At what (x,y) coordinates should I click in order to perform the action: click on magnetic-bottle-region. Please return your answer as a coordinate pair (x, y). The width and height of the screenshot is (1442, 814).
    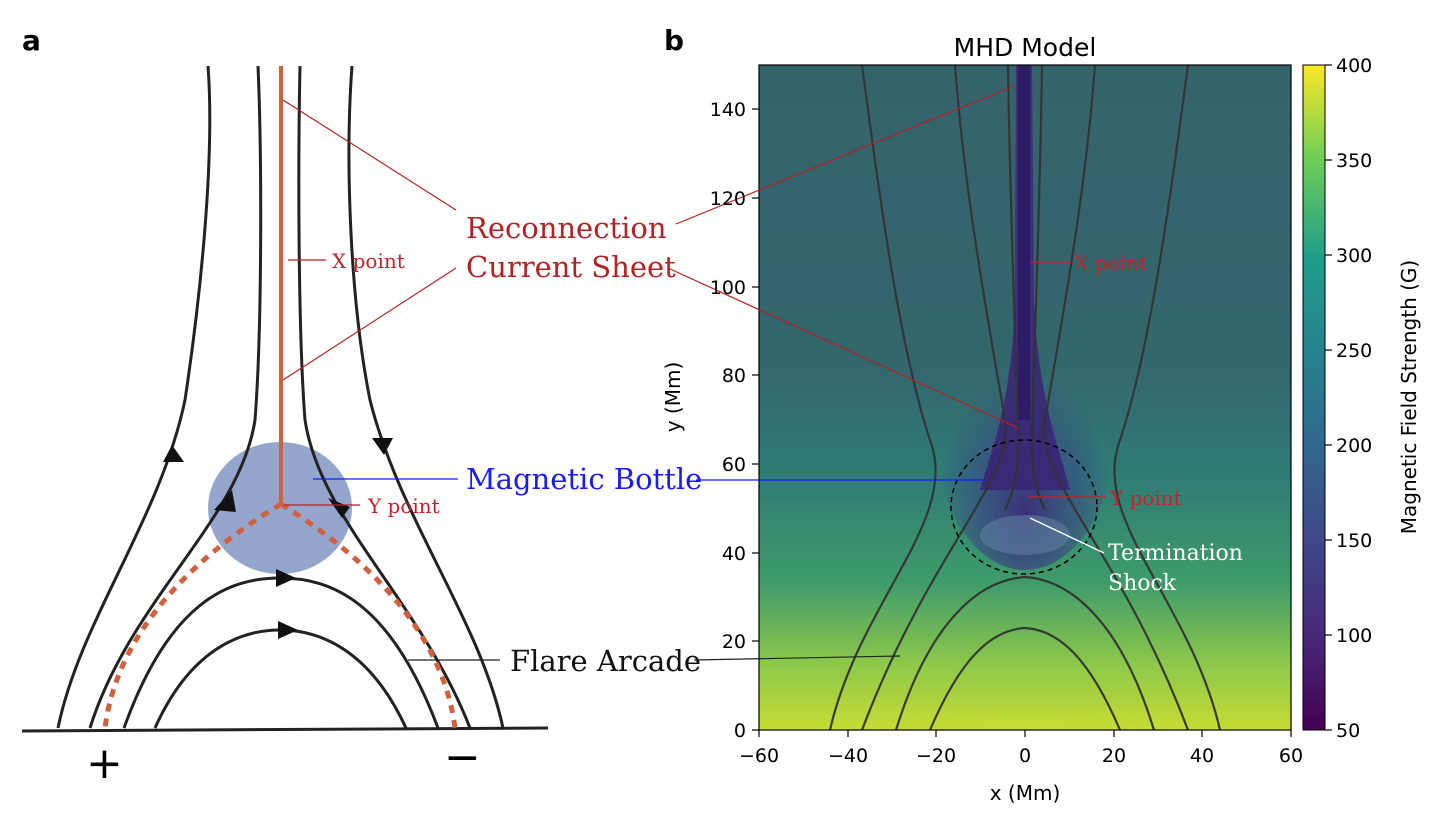
    Looking at the image, I should click on (280, 508).